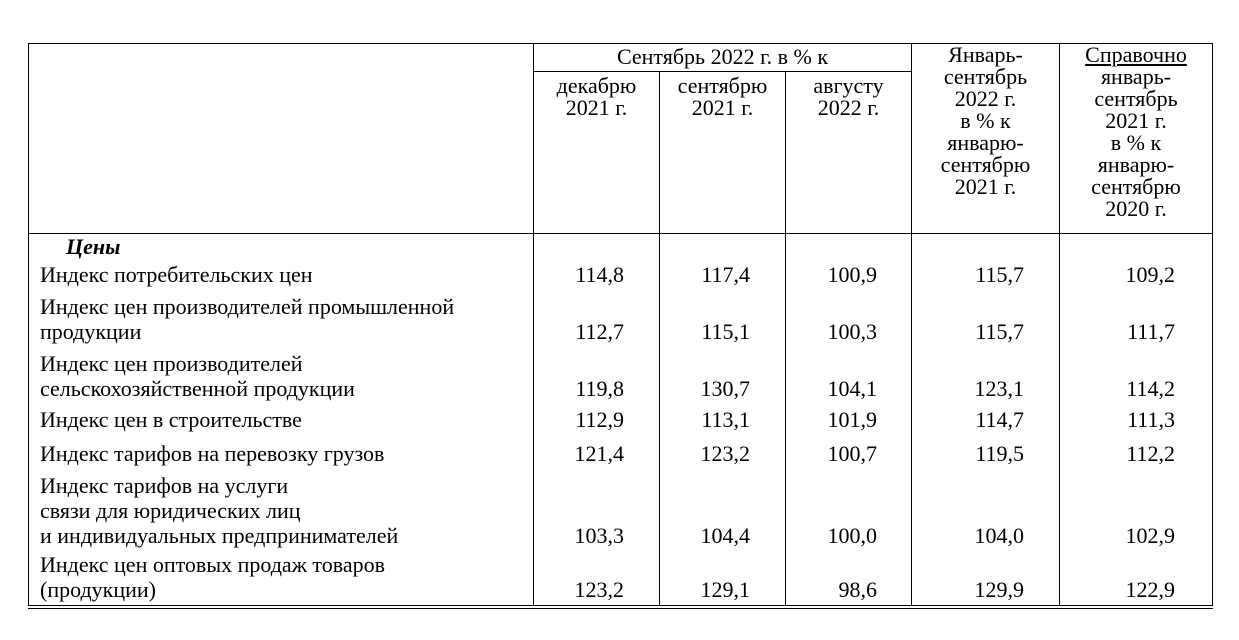 This screenshot has height=640, width=1239. What do you see at coordinates (1136, 54) in the screenshot?
I see `header-reference-title: Справочно` at bounding box center [1136, 54].